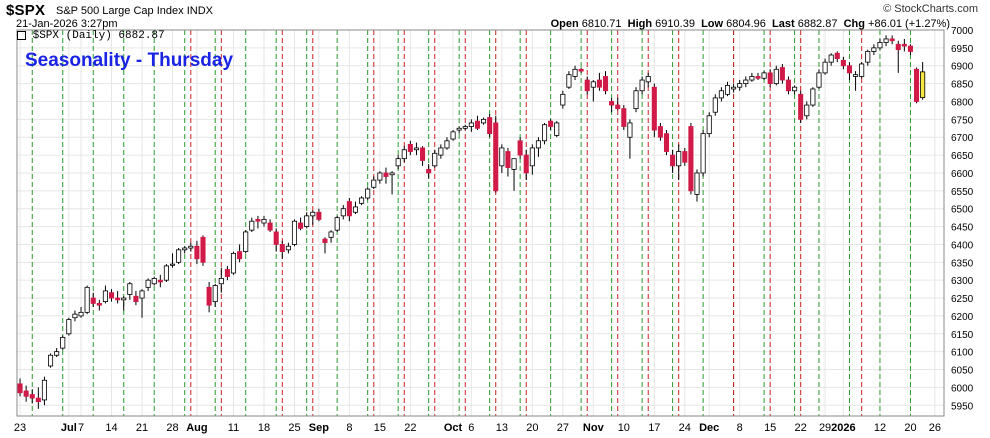  Describe the element at coordinates (962, 263) in the screenshot. I see `y-tick-label: 6350` at that location.